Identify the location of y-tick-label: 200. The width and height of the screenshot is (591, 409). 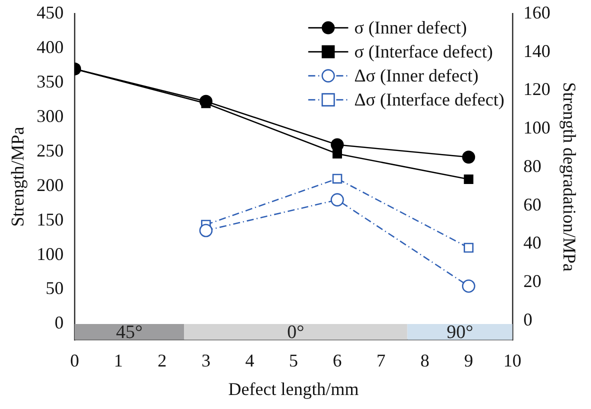
(50, 184).